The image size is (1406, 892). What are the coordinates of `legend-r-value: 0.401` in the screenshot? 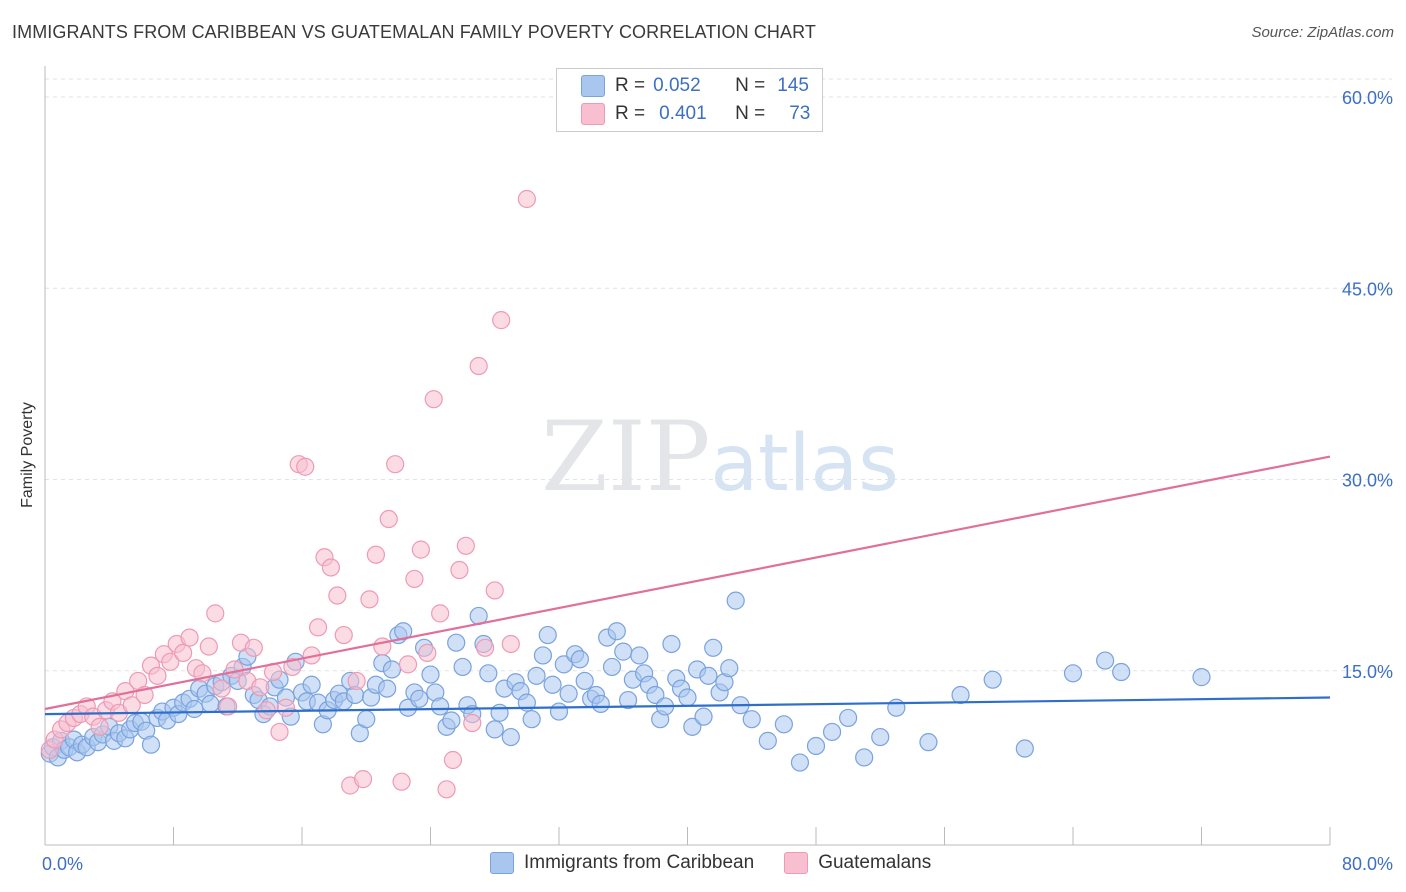 It's located at (683, 113).